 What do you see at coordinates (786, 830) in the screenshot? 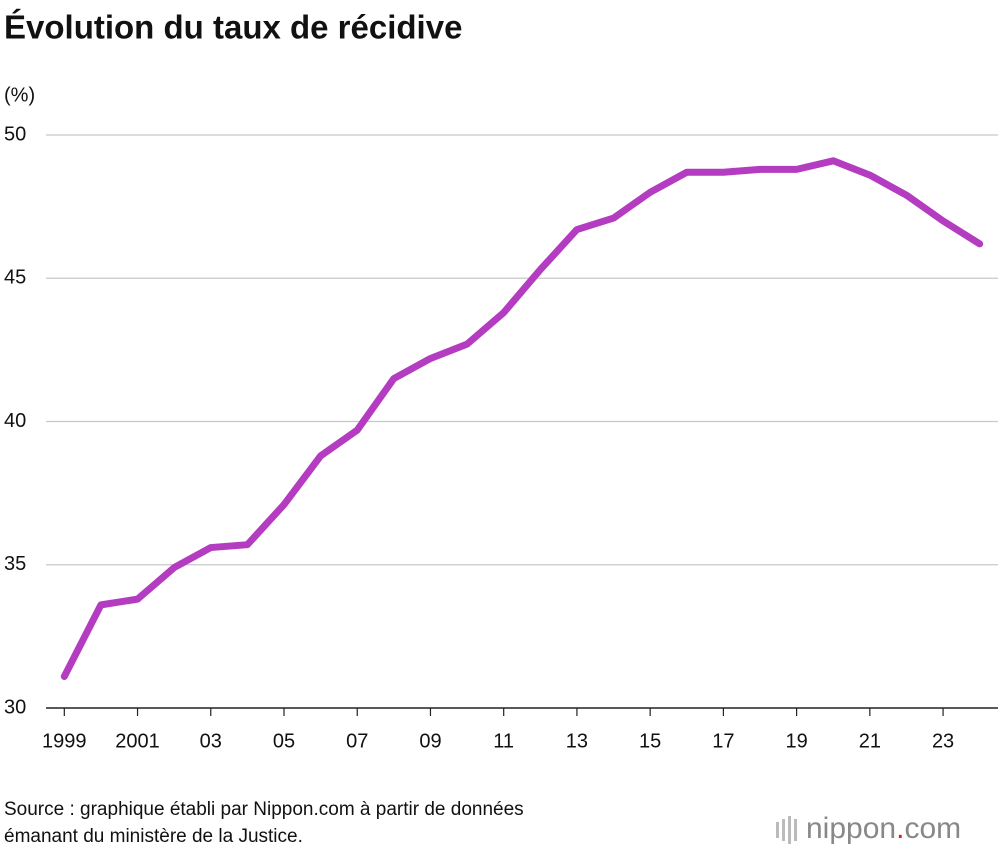
I see `logo-icon` at bounding box center [786, 830].